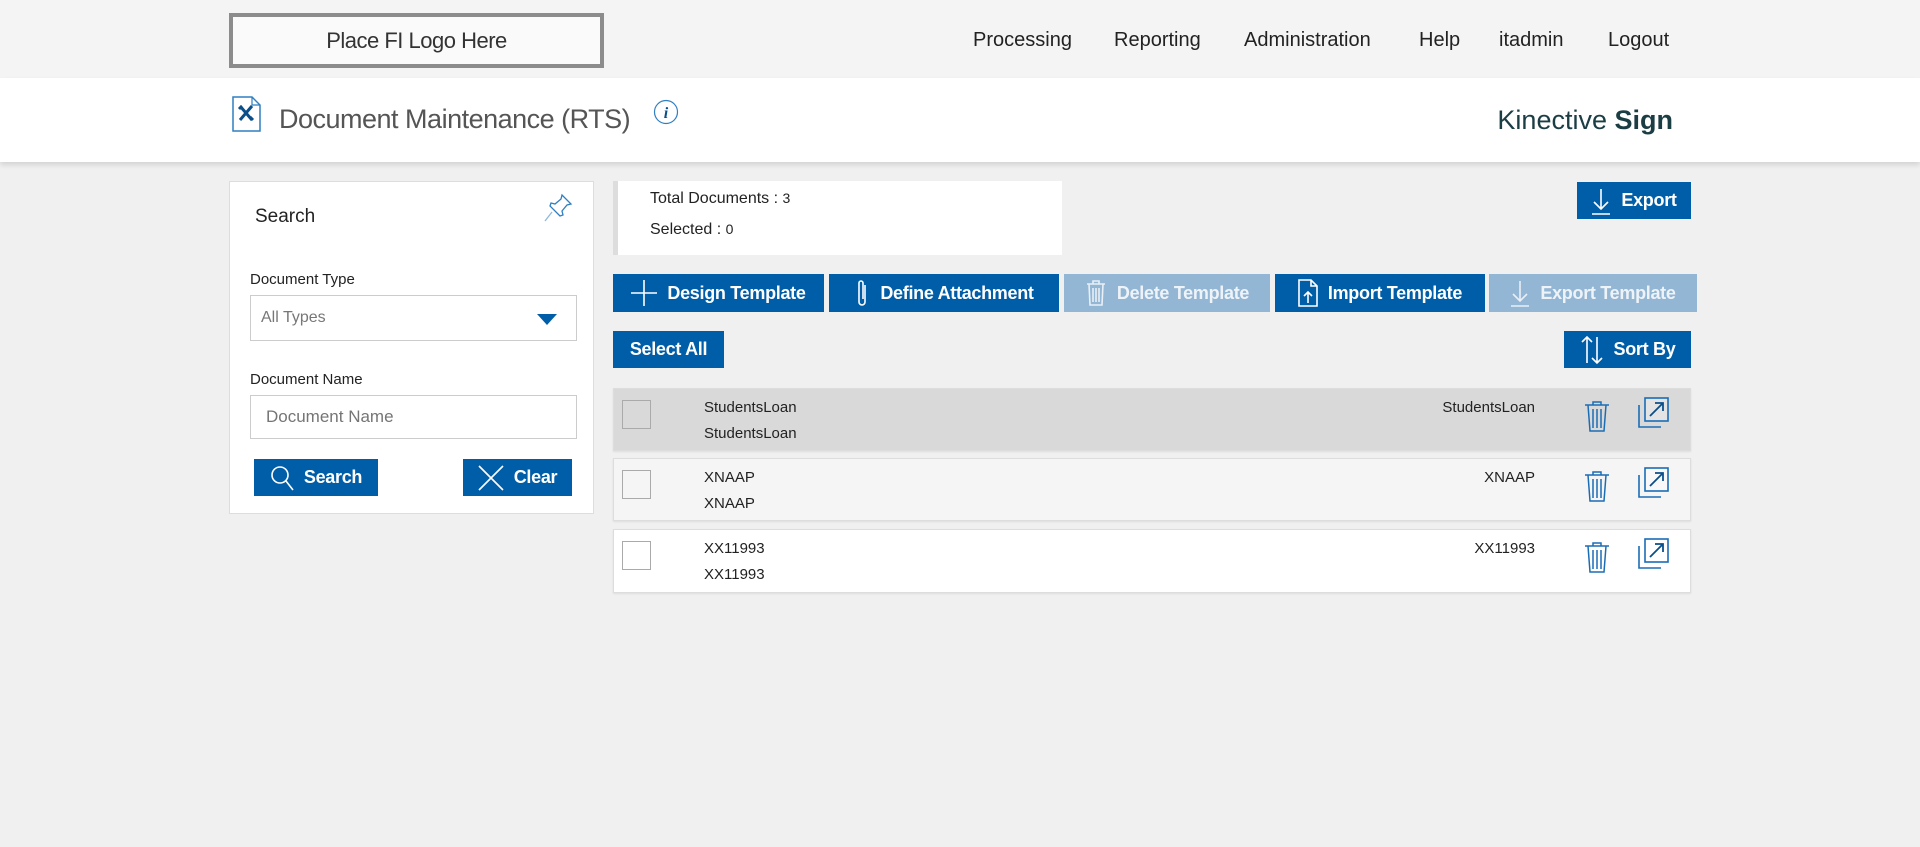 This screenshot has height=847, width=1920. I want to click on page-header, so click(960, 120).